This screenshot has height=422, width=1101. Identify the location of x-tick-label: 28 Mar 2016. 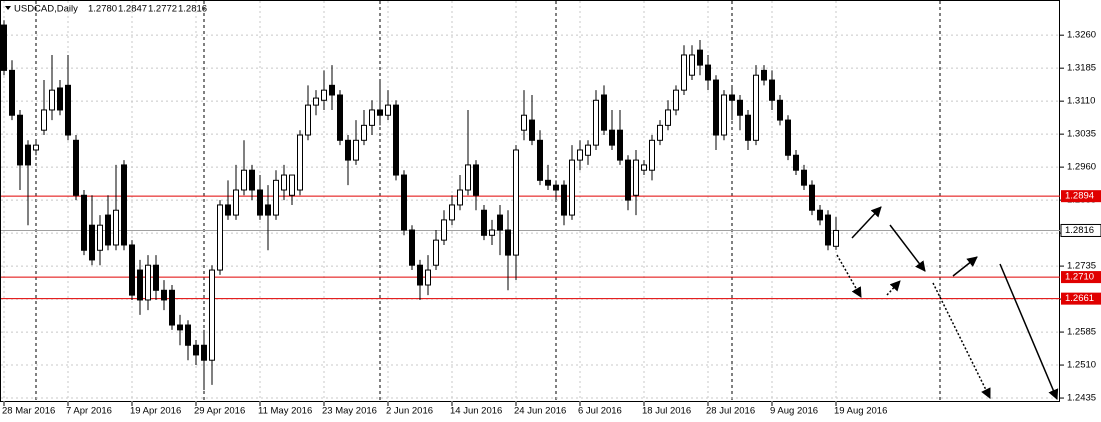
(28, 411).